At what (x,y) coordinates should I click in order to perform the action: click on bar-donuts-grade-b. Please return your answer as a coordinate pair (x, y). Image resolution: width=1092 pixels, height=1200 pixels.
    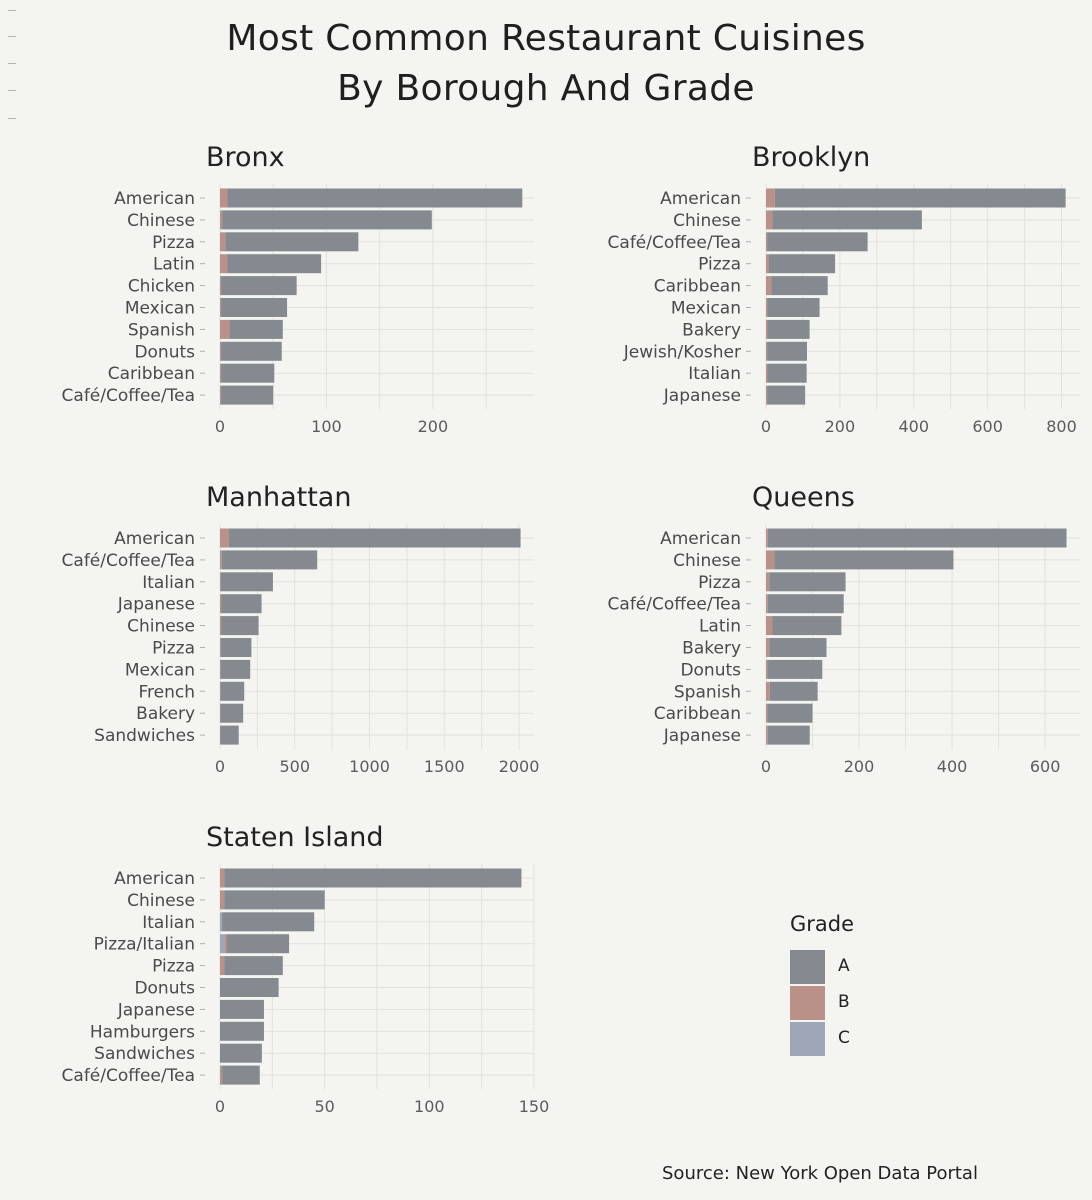
    Looking at the image, I should click on (221, 351).